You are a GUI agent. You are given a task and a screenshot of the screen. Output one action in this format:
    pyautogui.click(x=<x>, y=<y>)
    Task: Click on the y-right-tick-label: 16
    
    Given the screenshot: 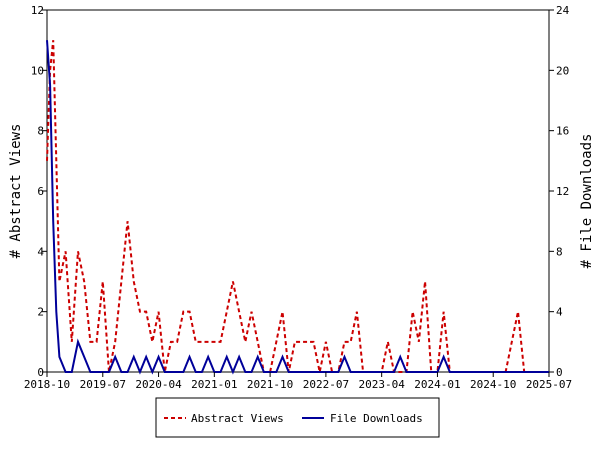 What is the action you would take?
    pyautogui.click(x=562, y=131)
    